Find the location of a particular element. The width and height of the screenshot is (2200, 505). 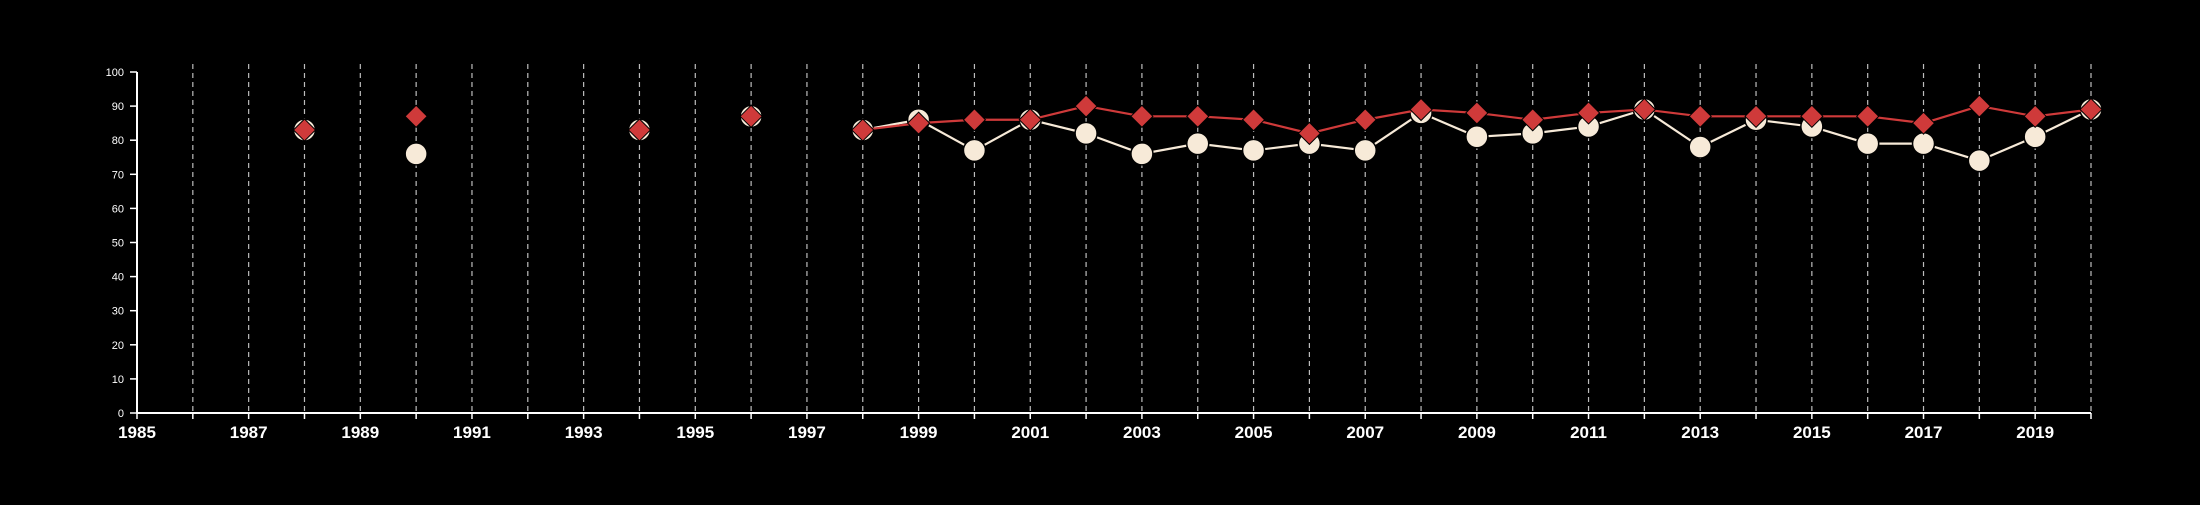

x-tick-label: 2005 is located at coordinates (1254, 432).